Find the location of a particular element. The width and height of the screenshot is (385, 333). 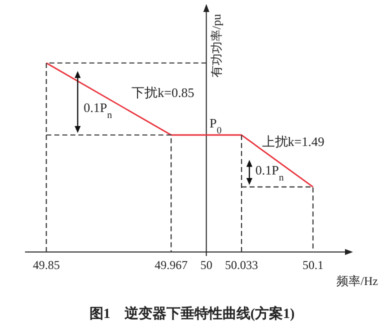

x-tick-label: 50.1 is located at coordinates (313, 265).